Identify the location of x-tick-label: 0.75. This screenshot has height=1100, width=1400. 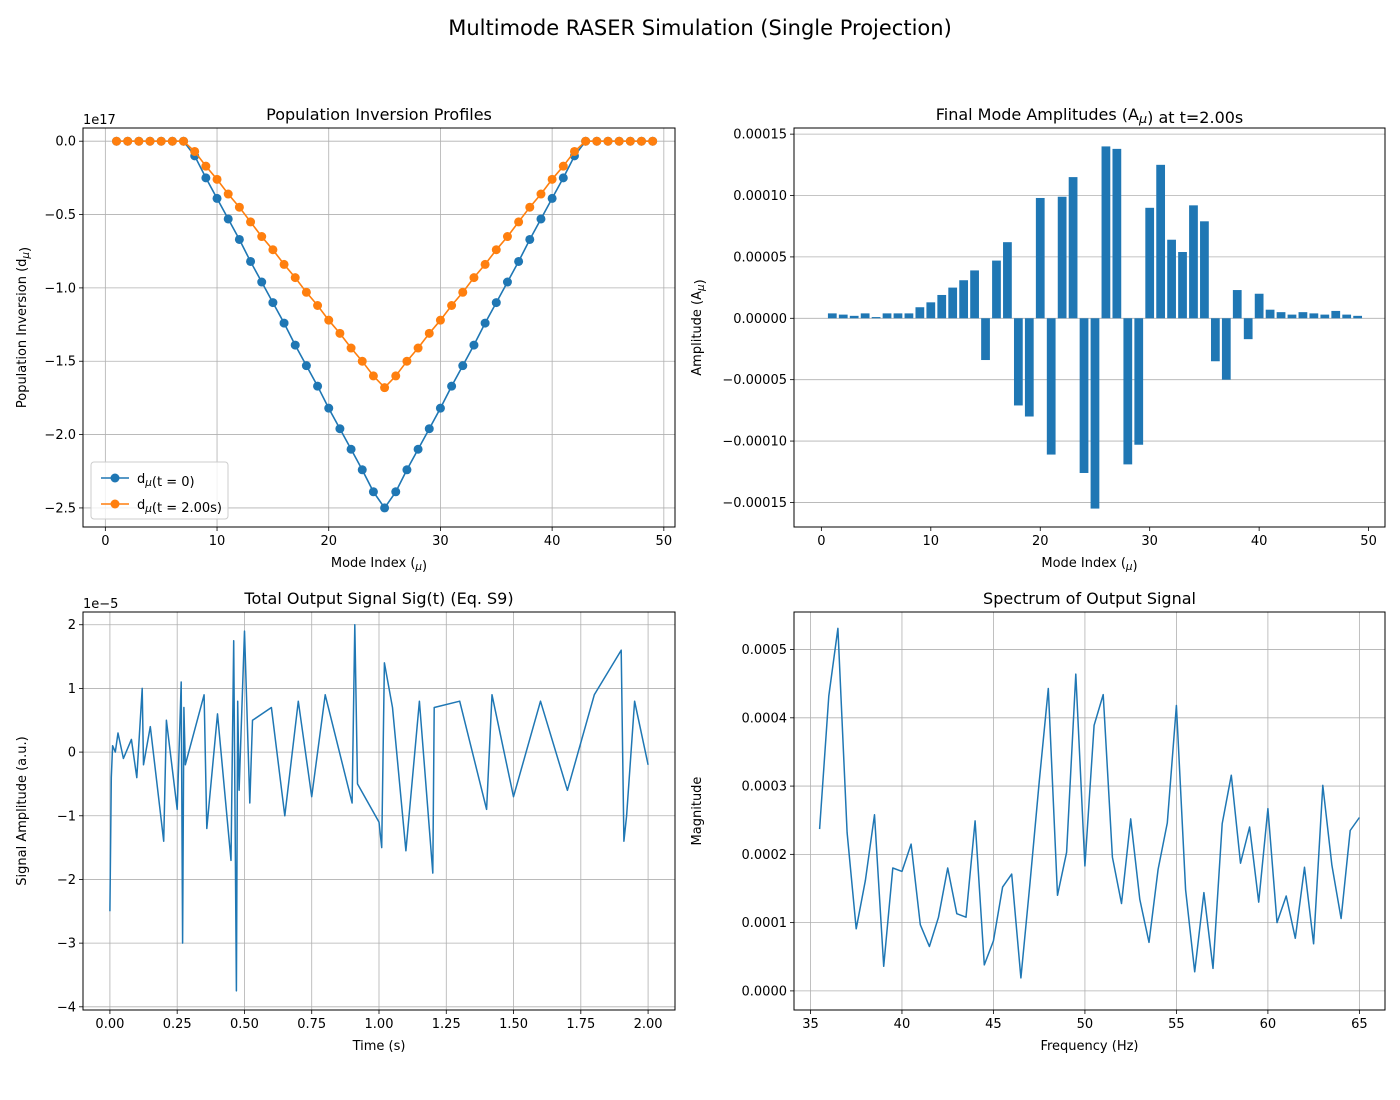
(311, 1024).